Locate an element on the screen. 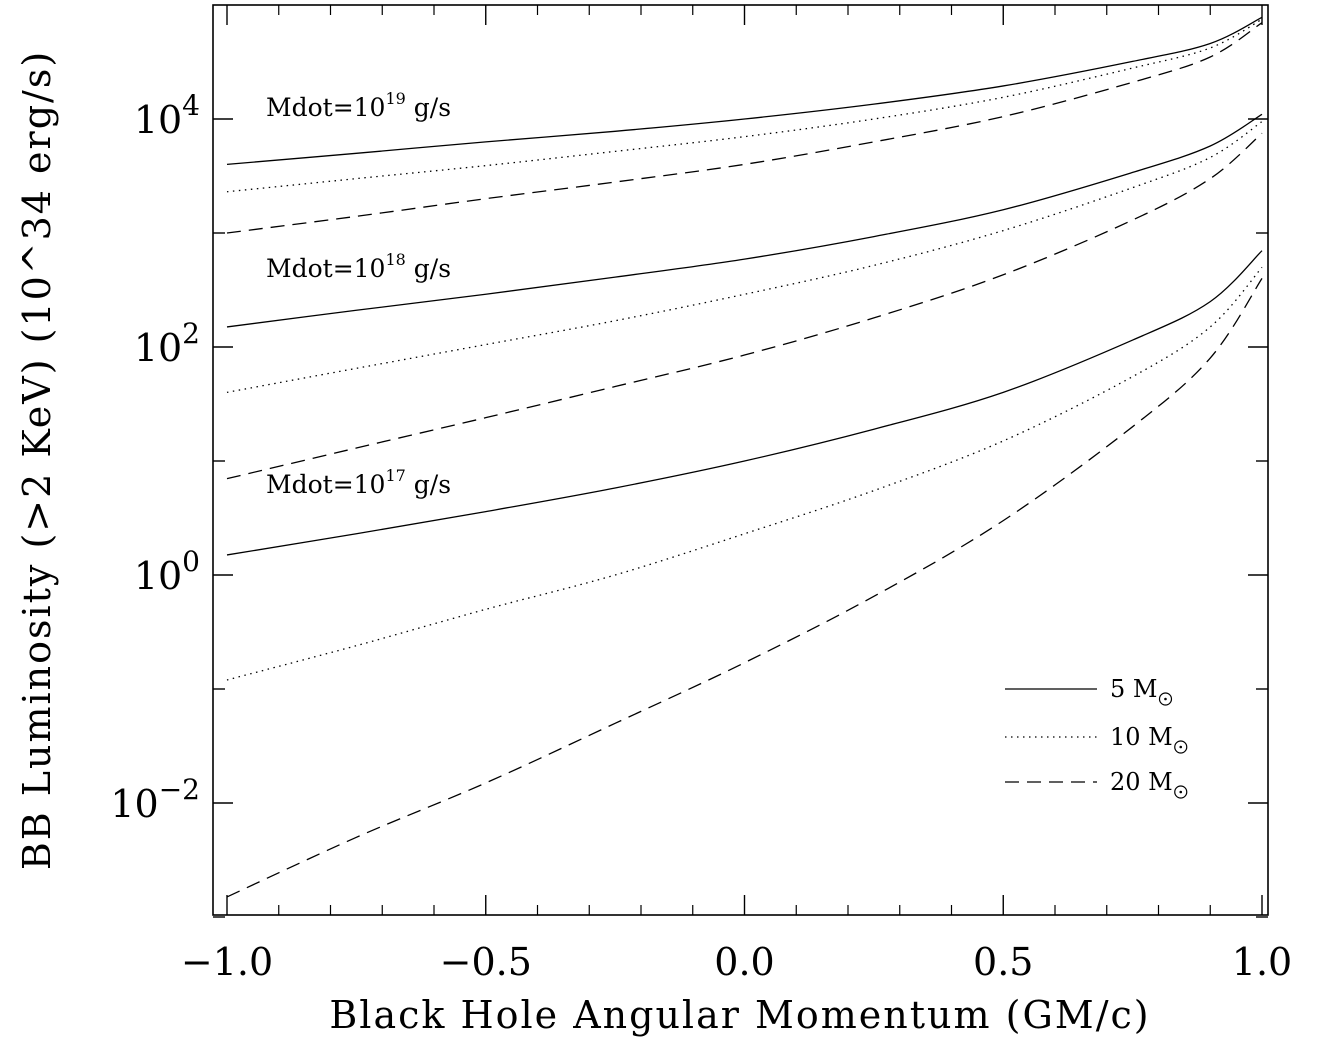  mdot-label: Mdot=1018 g/s is located at coordinates (358, 266).